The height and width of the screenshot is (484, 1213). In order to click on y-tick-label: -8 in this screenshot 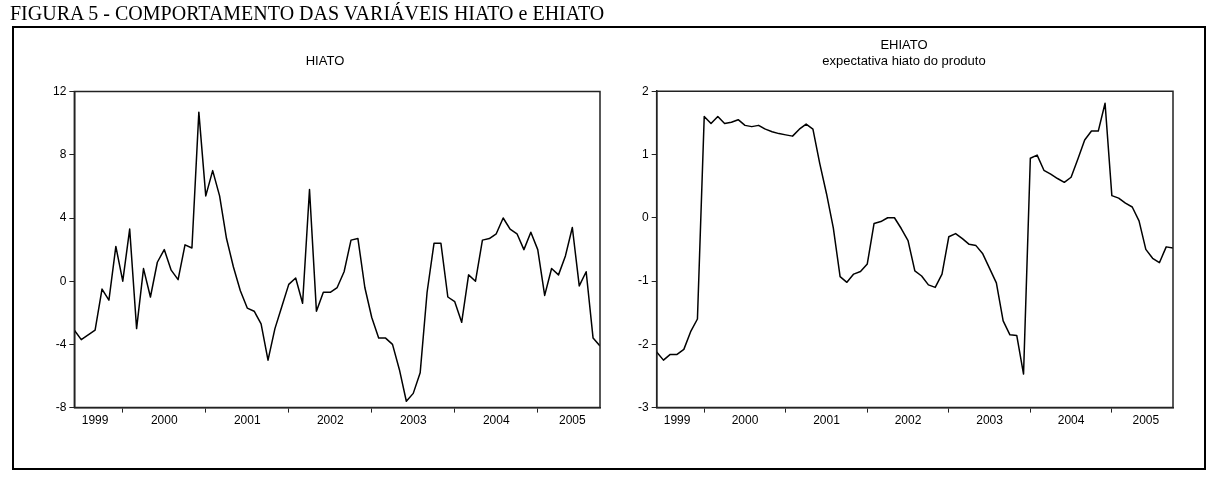, I will do `click(61, 406)`.